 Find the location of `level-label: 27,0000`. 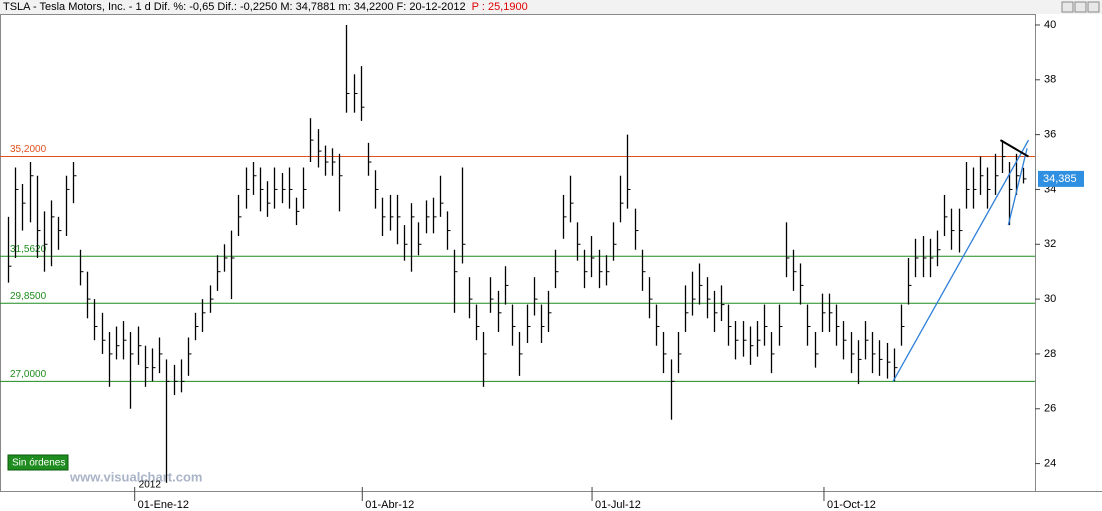

level-label: 27,0000 is located at coordinates (28, 374).